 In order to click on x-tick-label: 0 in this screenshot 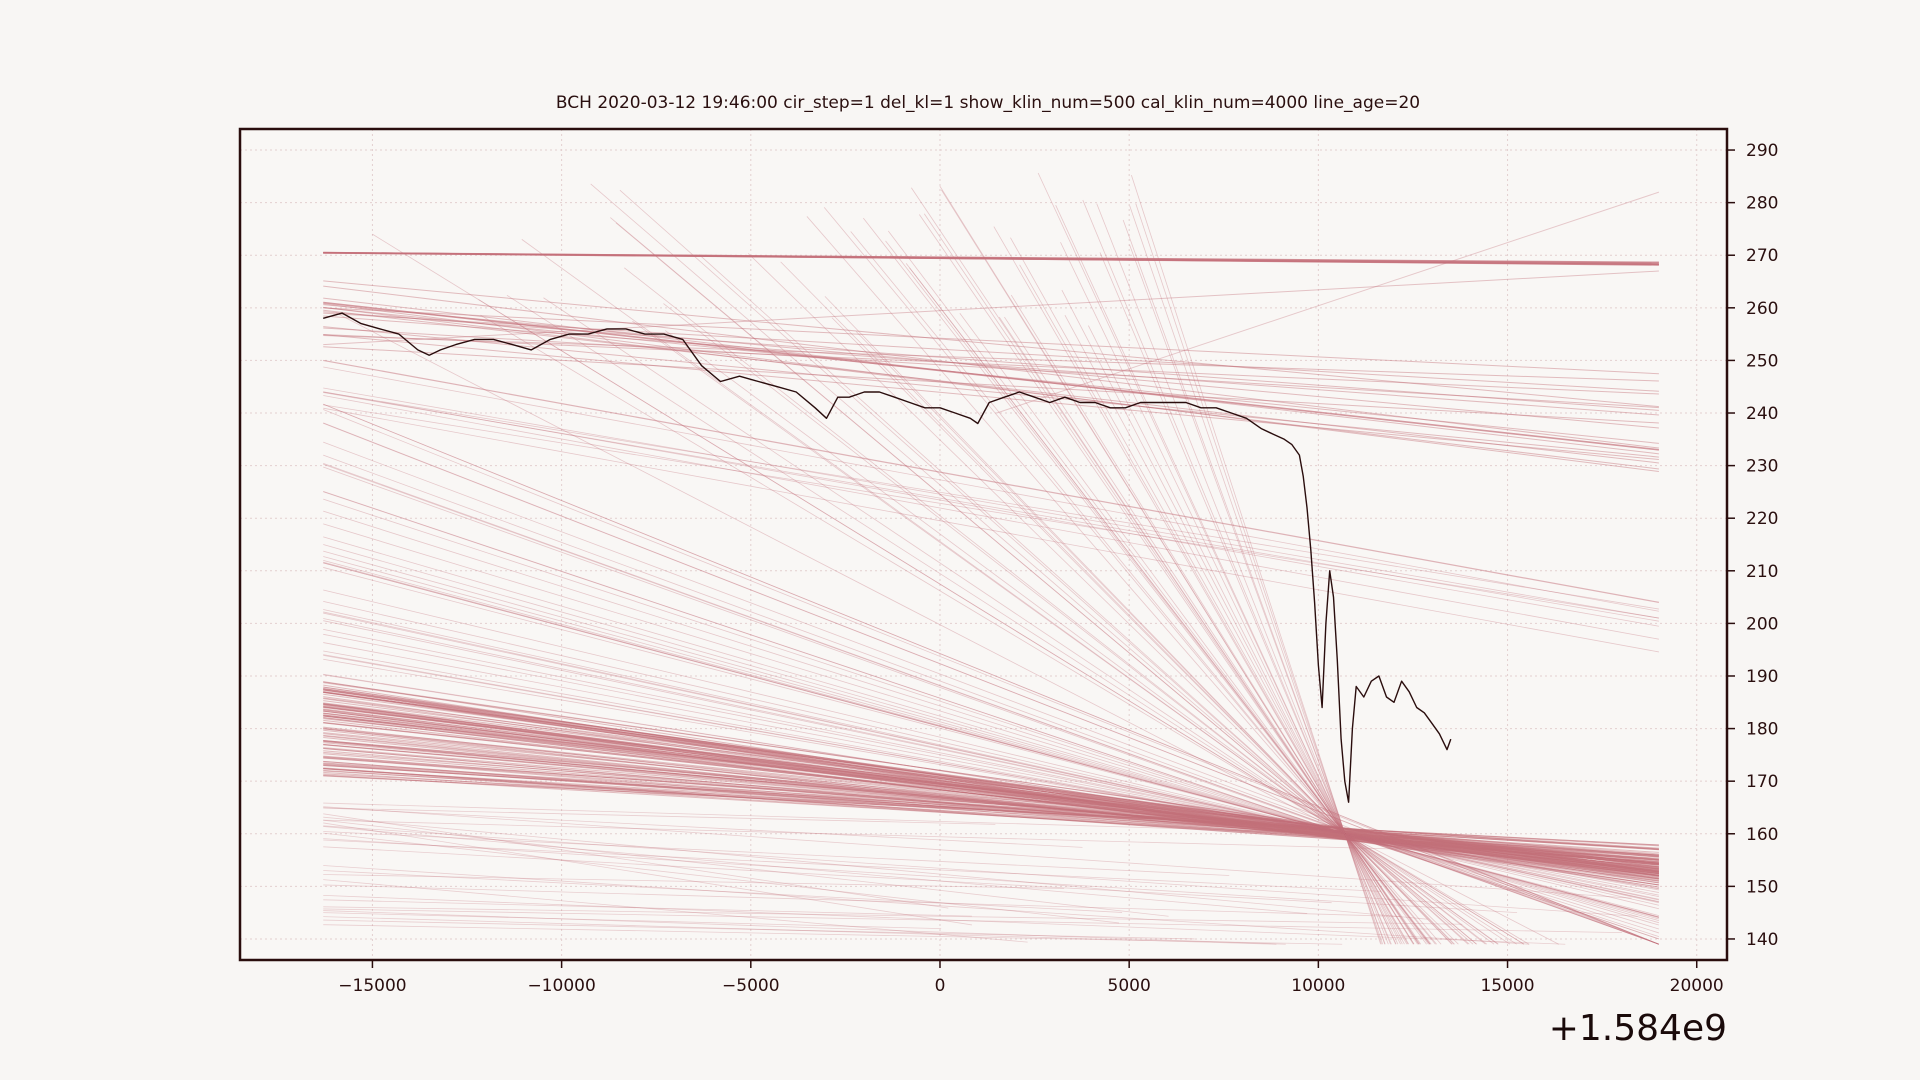, I will do `click(940, 986)`.